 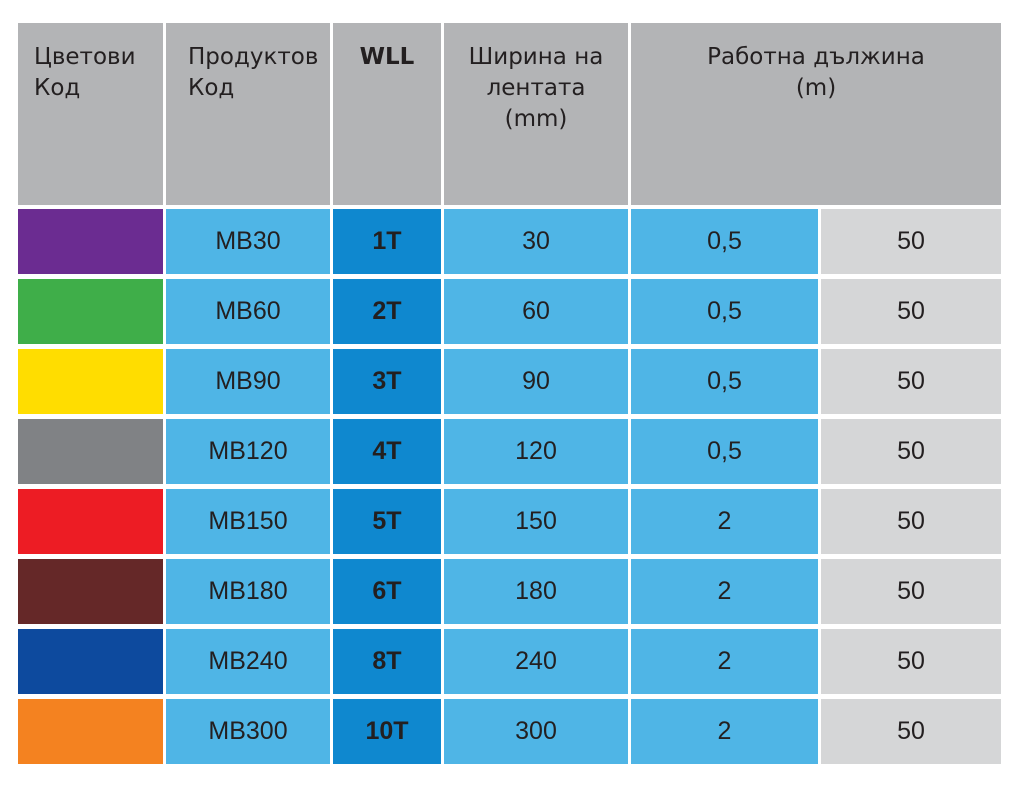 What do you see at coordinates (534, 661) in the screenshot?
I see `band-width-cell: 240` at bounding box center [534, 661].